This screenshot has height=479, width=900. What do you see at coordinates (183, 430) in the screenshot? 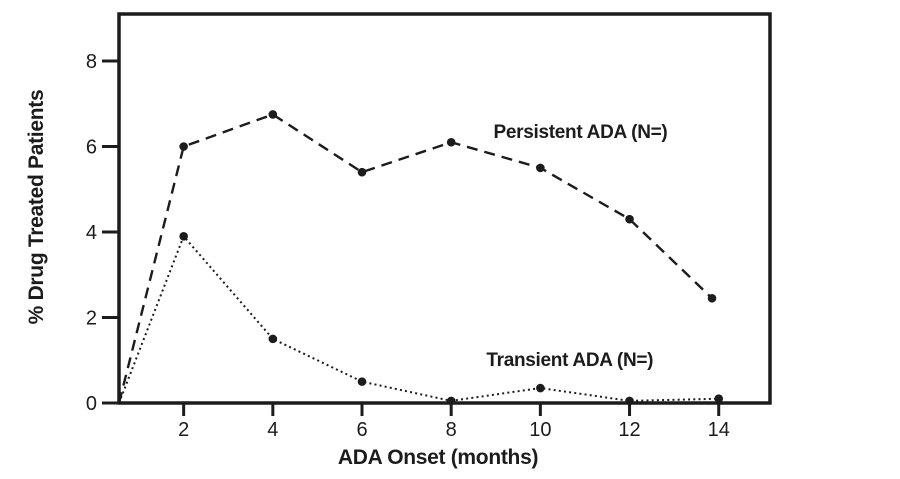
I see `x-tick-label: 2` at bounding box center [183, 430].